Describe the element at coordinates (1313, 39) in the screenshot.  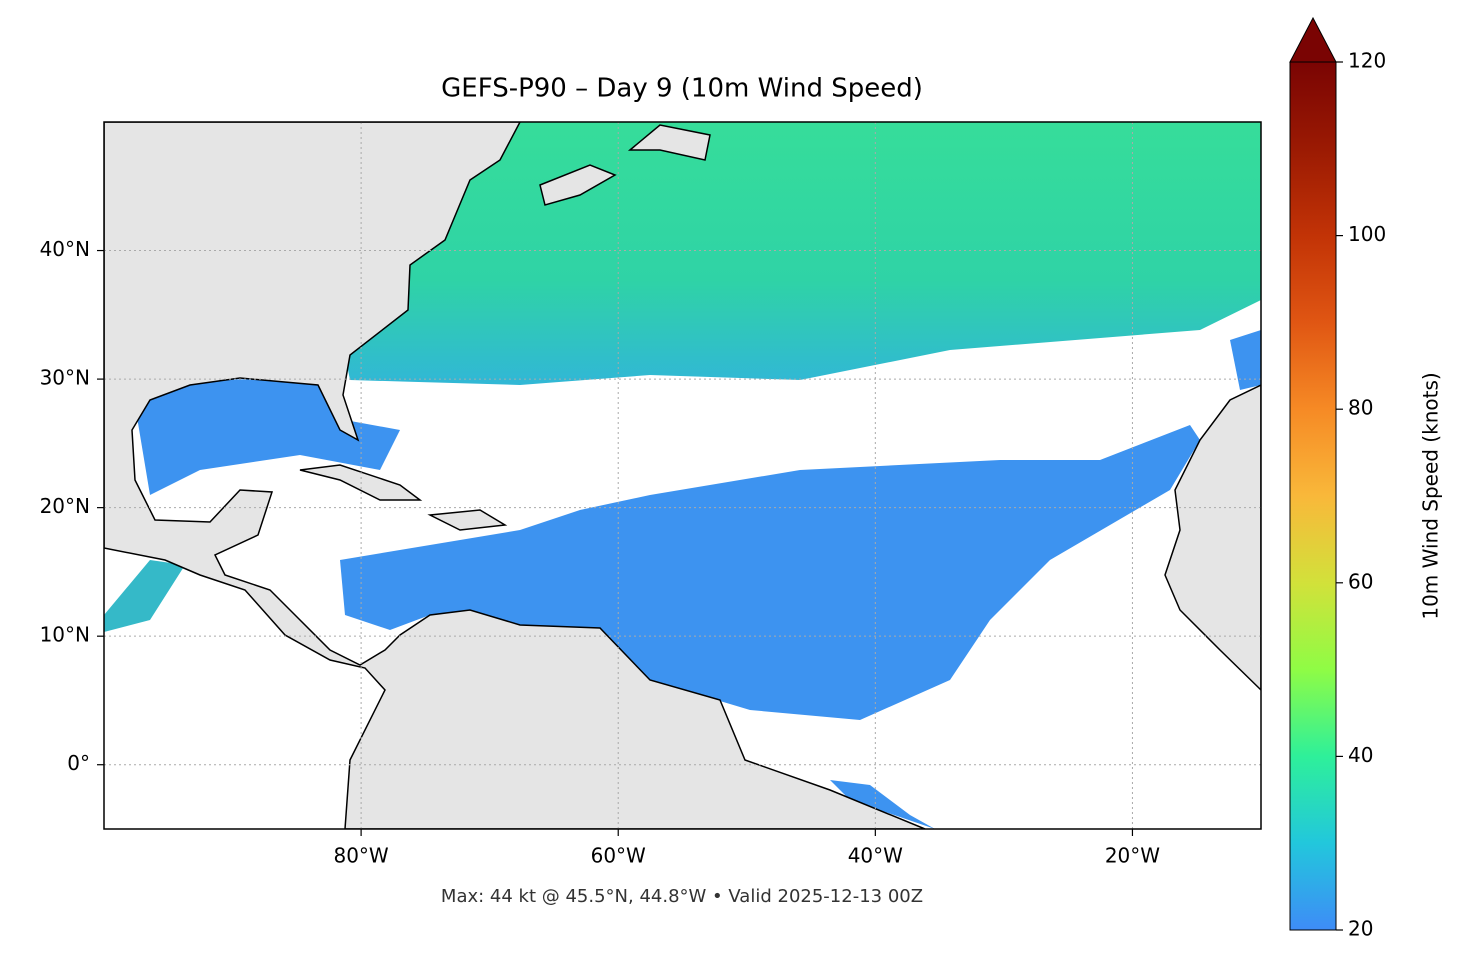
I see `colorbar-extend` at that location.